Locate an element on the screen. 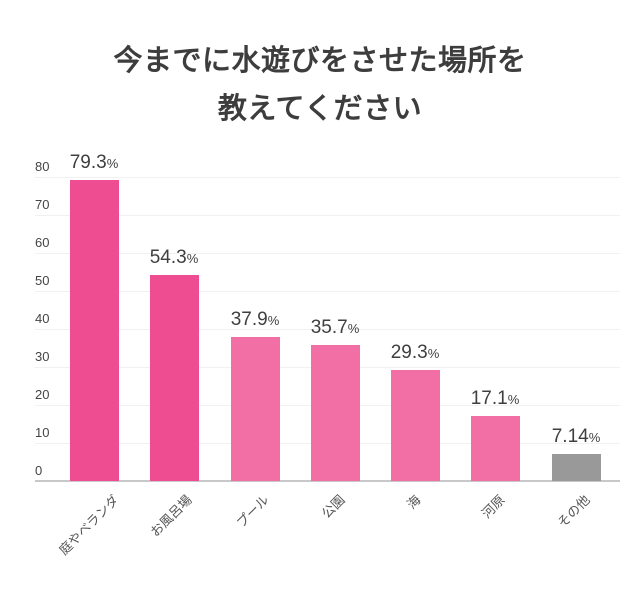  x-category-label: お風呂場 is located at coordinates (171, 516).